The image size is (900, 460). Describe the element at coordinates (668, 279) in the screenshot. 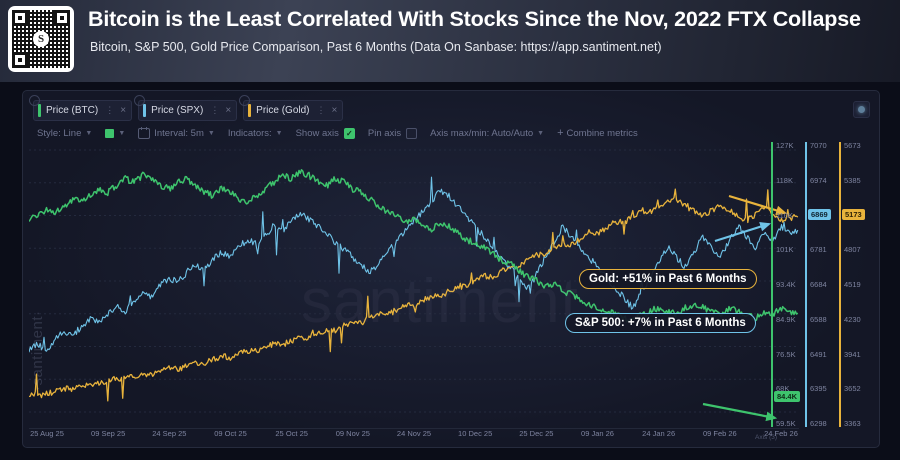

I see `annotation-gold: Gold: +51% in Past 6 Months` at that location.